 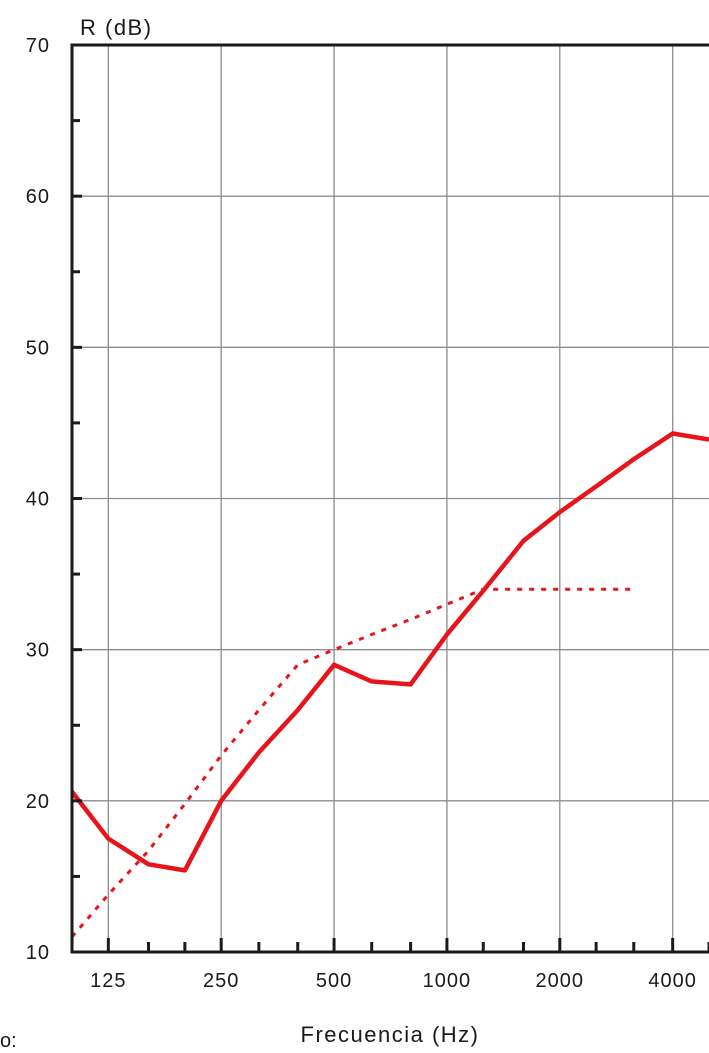 I want to click on y-tick-label: 50, so click(x=38, y=348).